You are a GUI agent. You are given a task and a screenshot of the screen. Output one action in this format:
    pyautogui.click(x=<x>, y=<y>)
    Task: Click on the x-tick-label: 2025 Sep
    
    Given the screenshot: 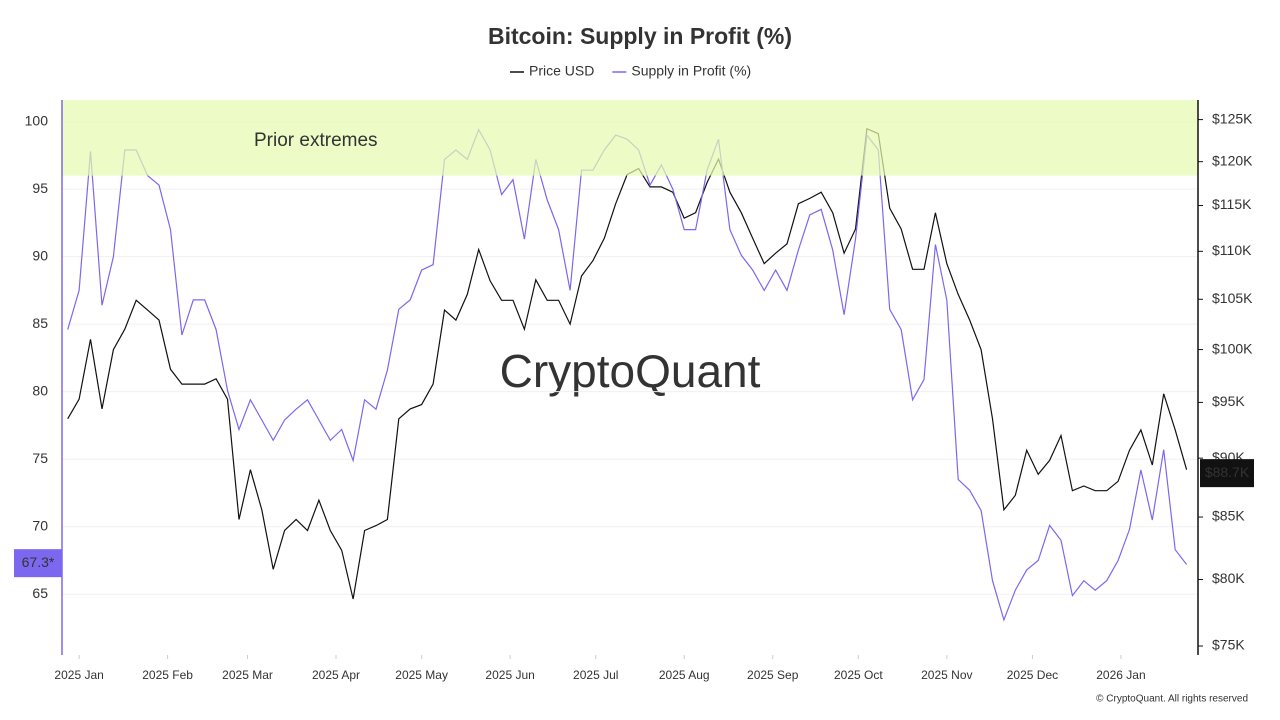 What is the action you would take?
    pyautogui.click(x=773, y=675)
    